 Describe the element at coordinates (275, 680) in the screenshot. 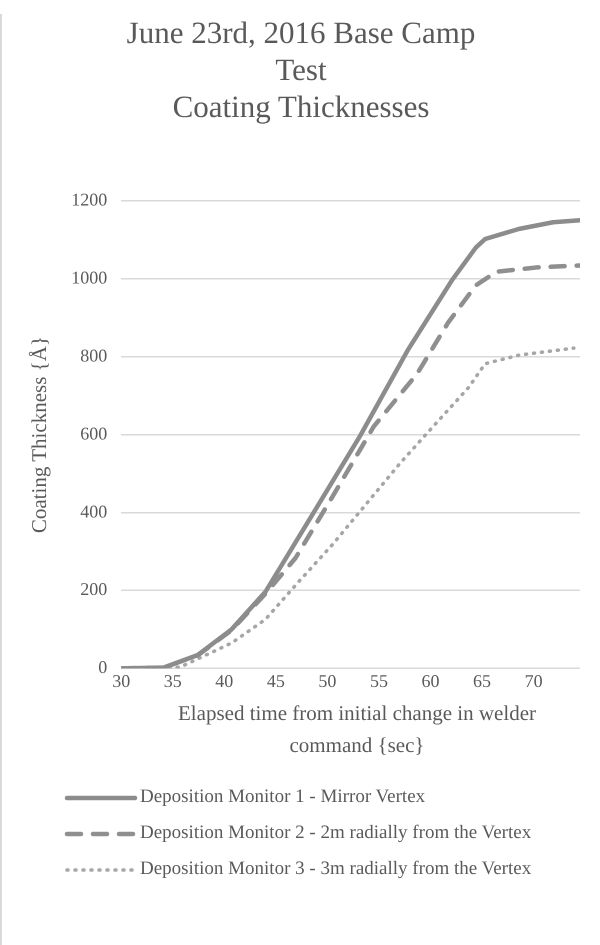

I see `x-tick-label: 45` at that location.